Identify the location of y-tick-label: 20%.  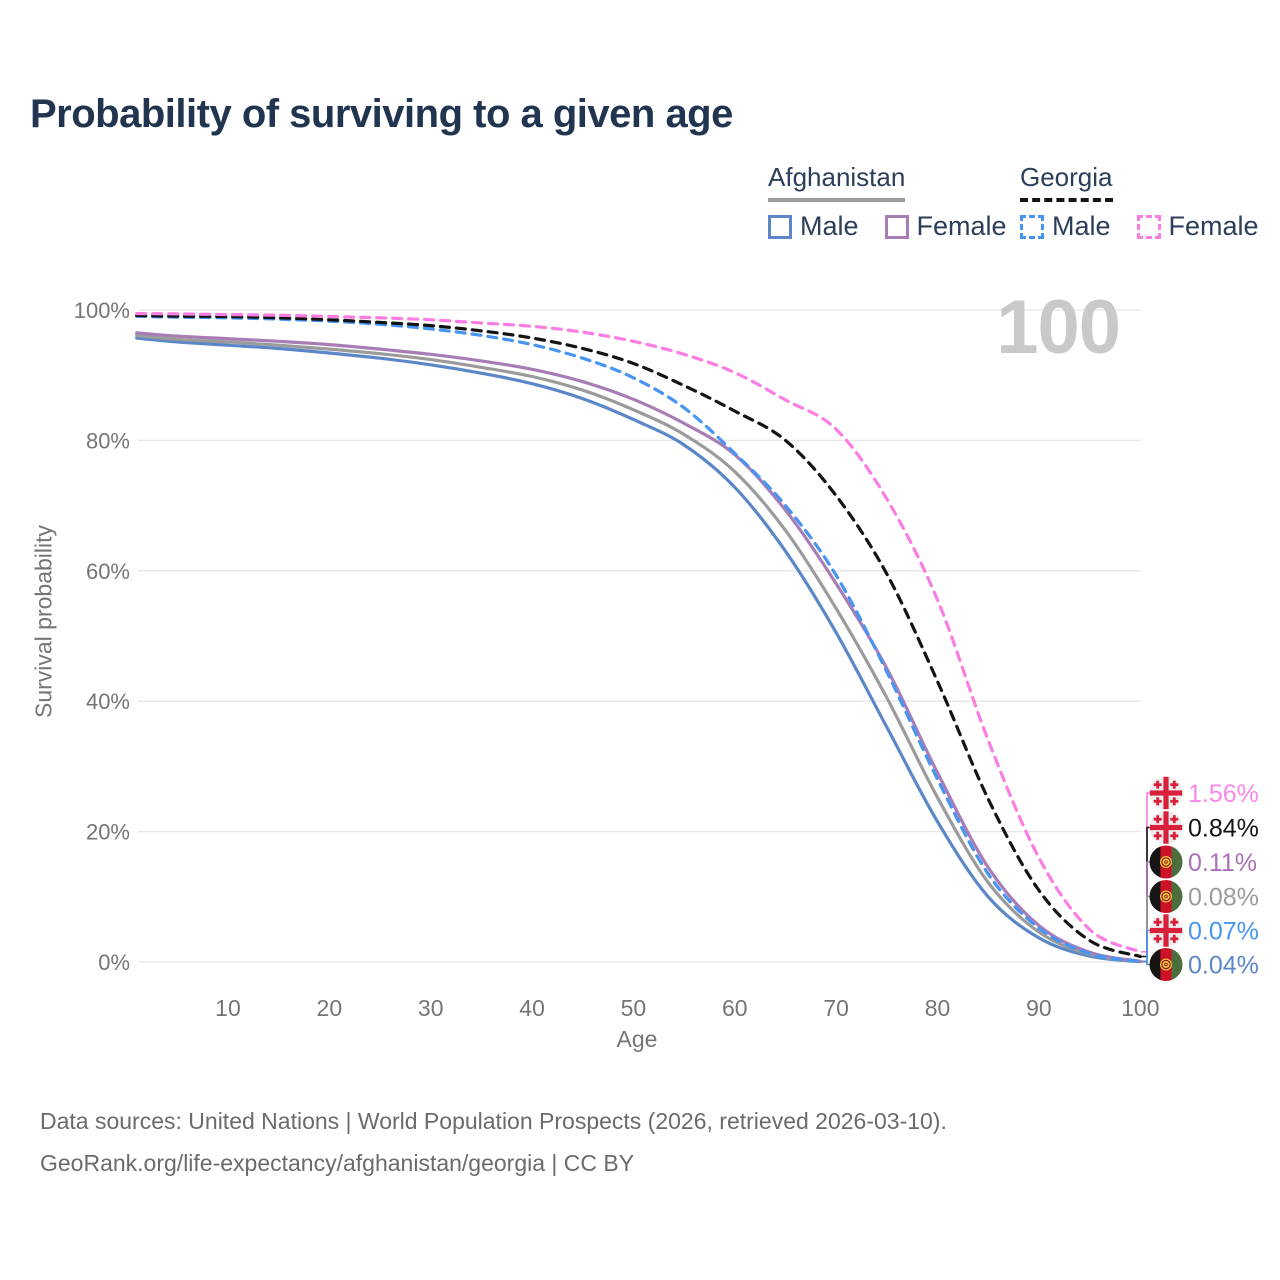
(108, 832).